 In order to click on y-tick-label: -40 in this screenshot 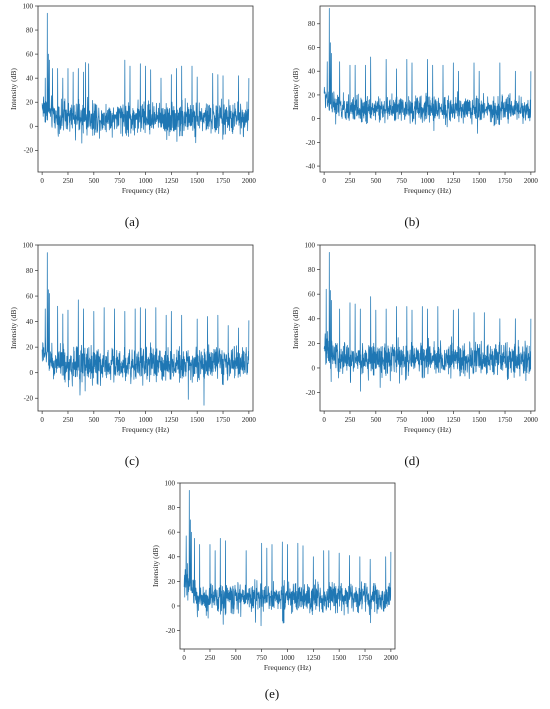, I will do `click(311, 166)`.